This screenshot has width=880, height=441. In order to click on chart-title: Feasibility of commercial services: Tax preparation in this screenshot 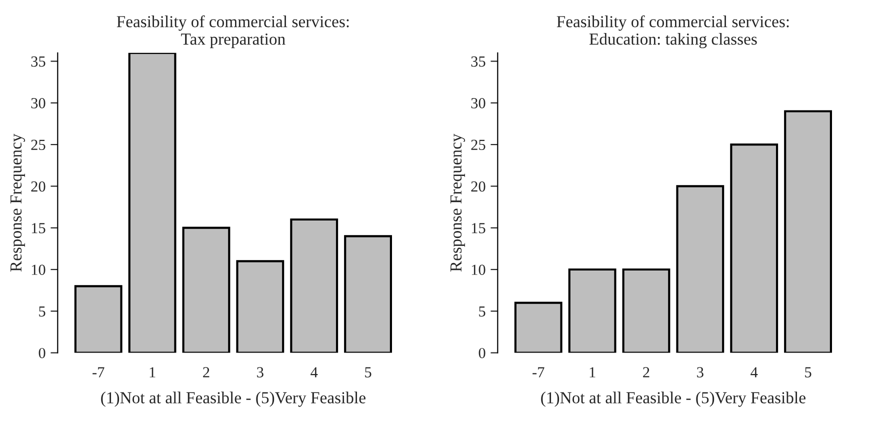, I will do `click(232, 31)`.